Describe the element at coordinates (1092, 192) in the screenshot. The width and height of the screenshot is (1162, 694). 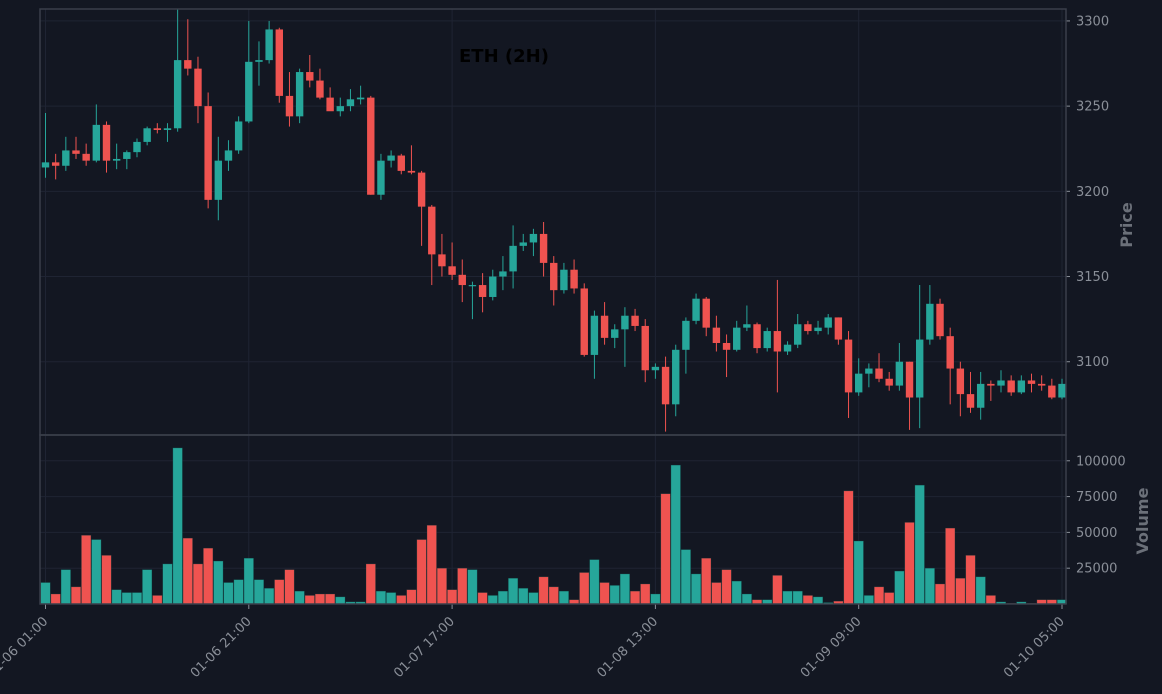
I see `price-tick-label: 3200` at that location.